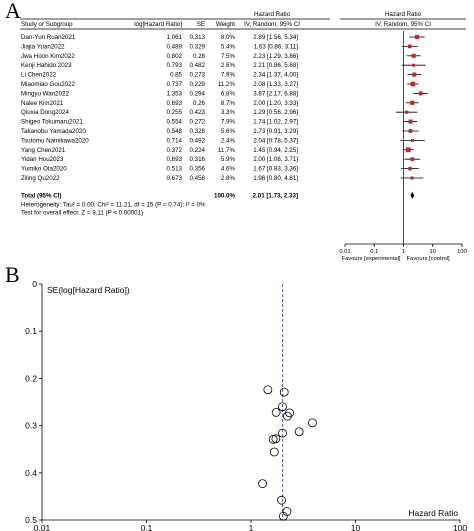 The height and width of the screenshot is (531, 474). Describe the element at coordinates (198, 140) in the screenshot. I see `study-se: 0.492` at that location.